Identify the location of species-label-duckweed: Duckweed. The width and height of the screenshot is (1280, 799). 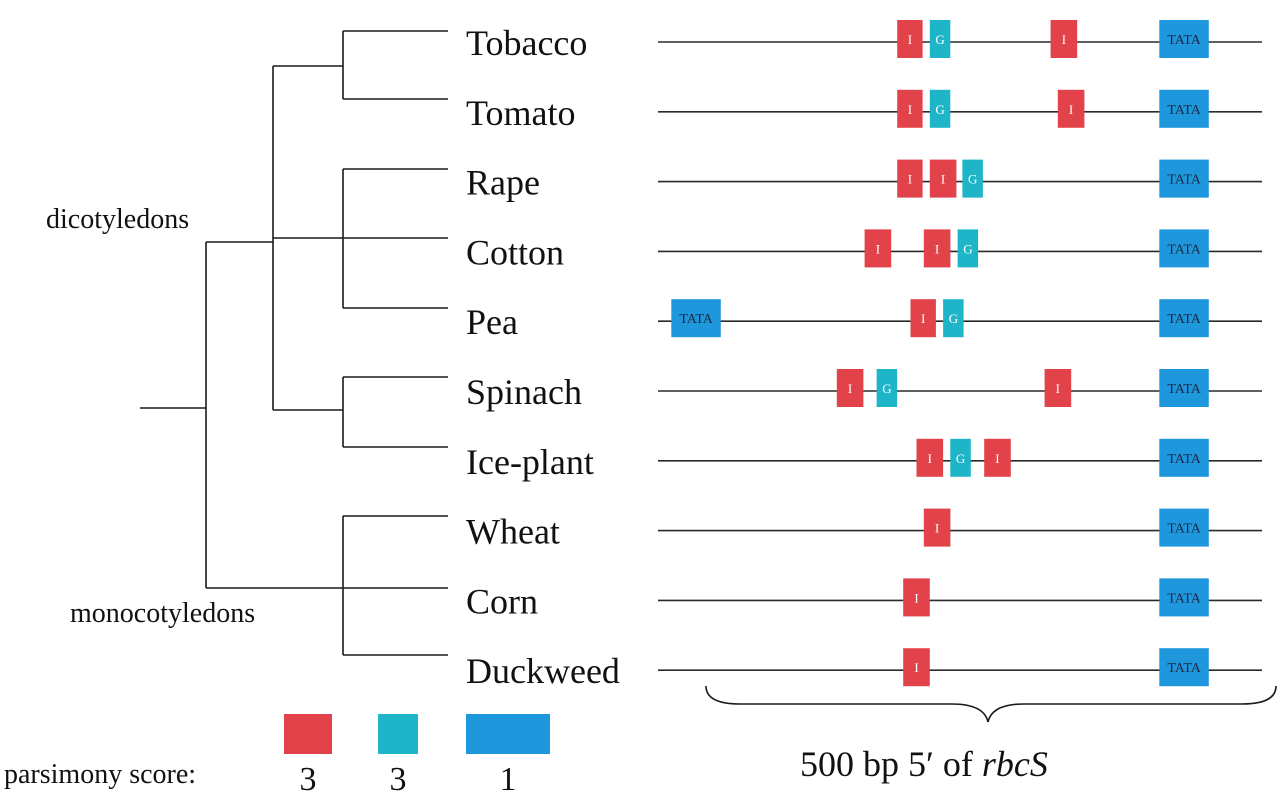
(543, 671).